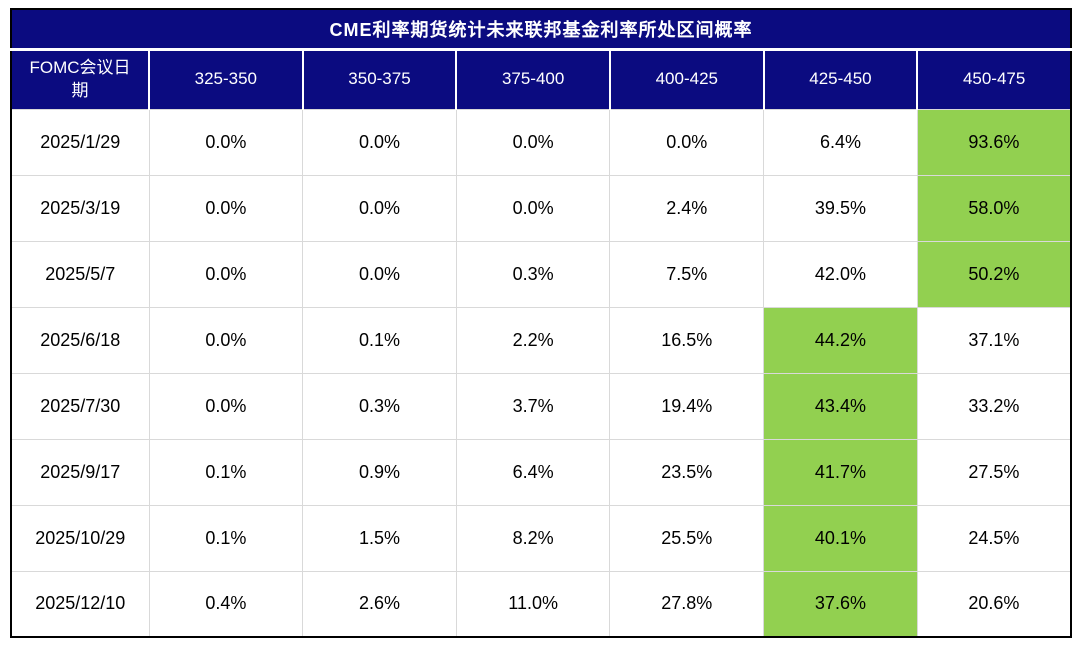 This screenshot has height=646, width=1080. I want to click on probability-cell: 23.5%, so click(687, 472).